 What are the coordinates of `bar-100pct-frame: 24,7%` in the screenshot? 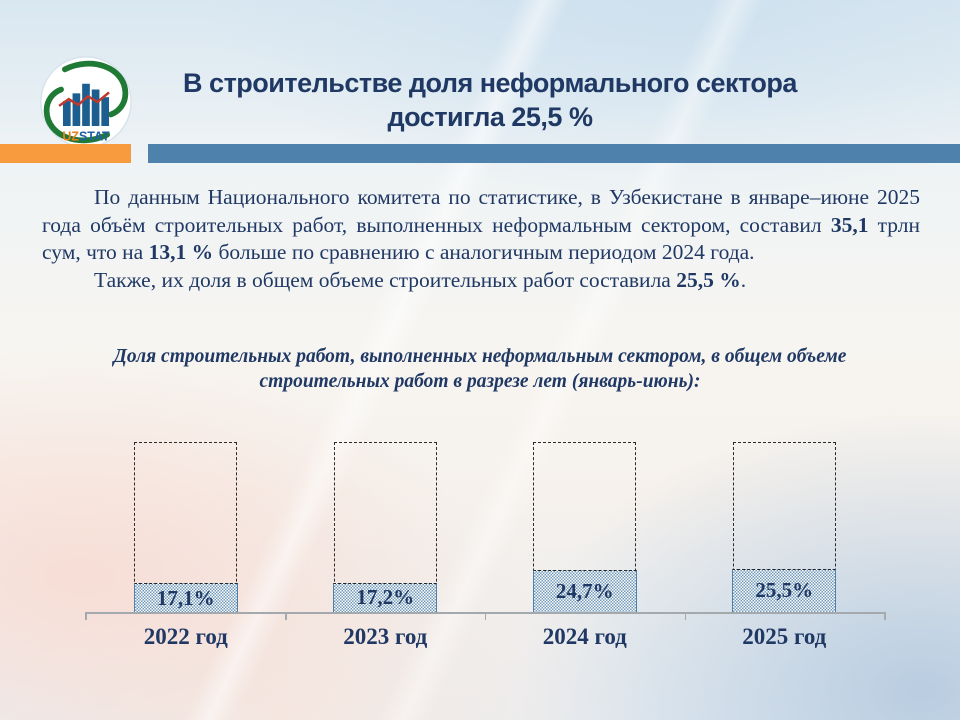 It's located at (584, 527).